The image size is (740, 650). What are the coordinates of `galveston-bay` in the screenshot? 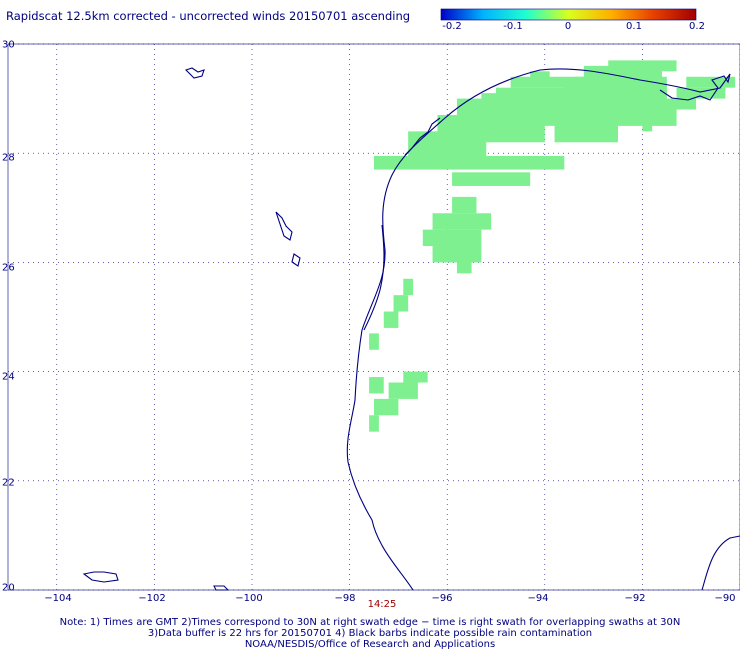 It's located at (422, 136).